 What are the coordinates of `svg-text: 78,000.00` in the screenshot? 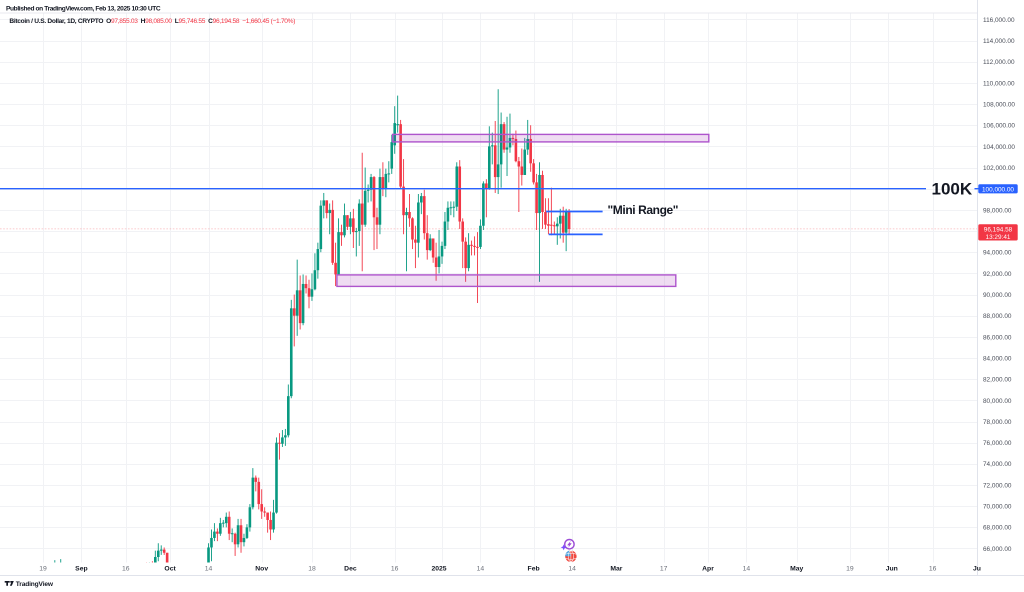 It's located at (997, 422).